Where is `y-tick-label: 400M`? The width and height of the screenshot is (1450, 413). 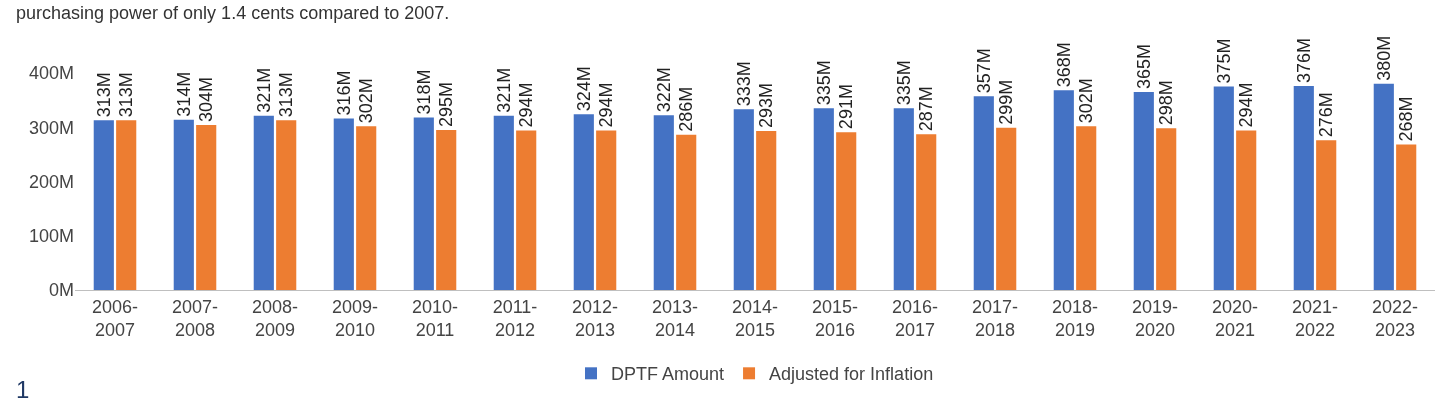 y-tick-label: 400M is located at coordinates (51, 73).